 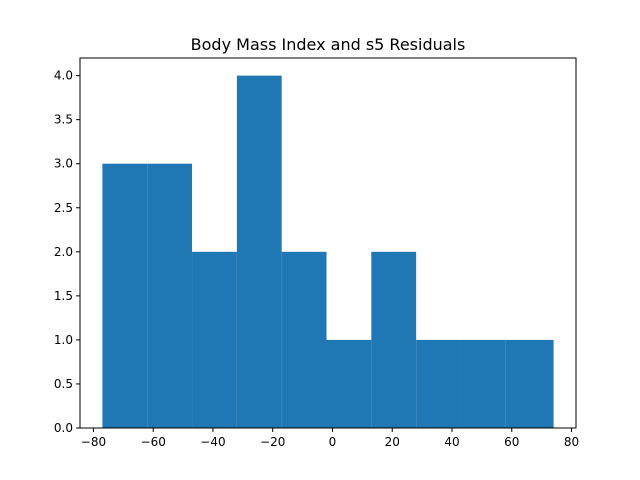 What do you see at coordinates (63, 296) in the screenshot?
I see `y-tick-label: 1.5` at bounding box center [63, 296].